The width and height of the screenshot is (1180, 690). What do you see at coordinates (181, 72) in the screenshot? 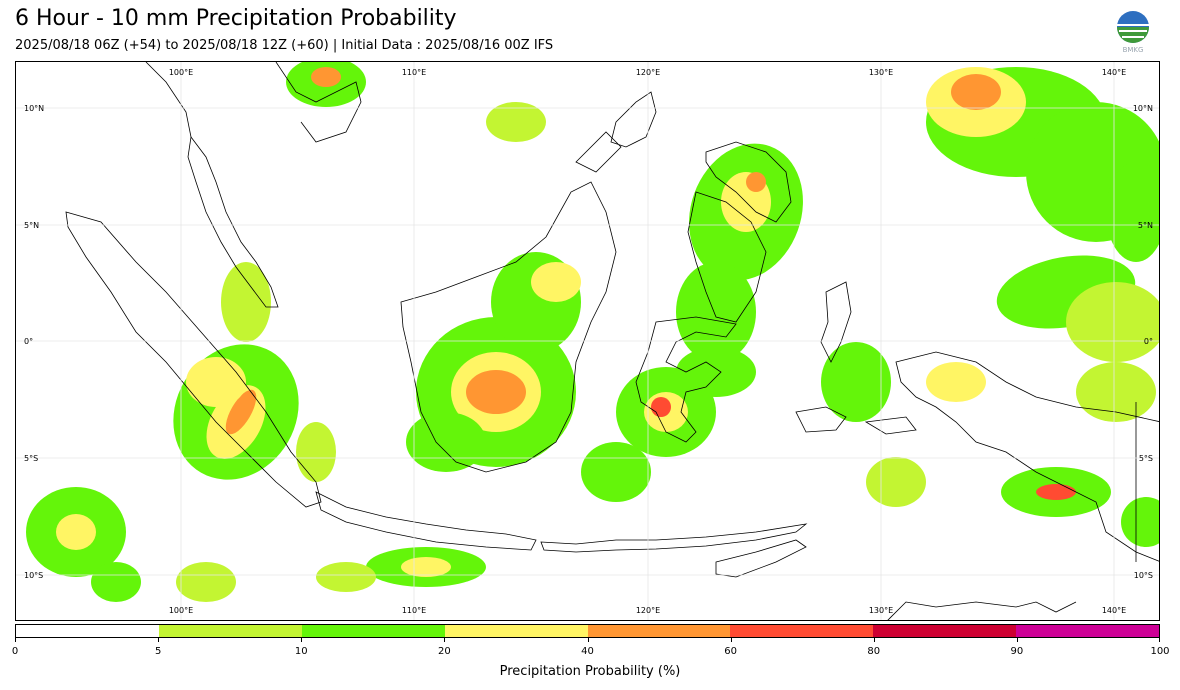
I see `lon-label-top-100: 100°E` at bounding box center [181, 72].